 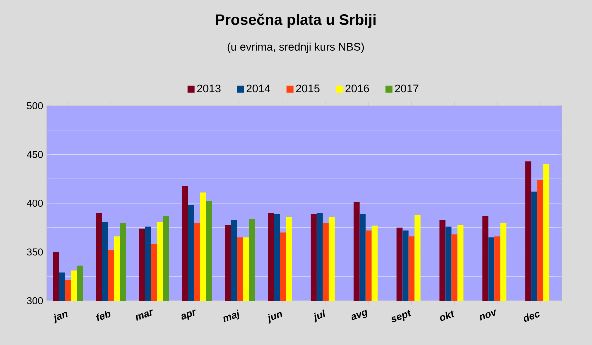 I want to click on y-tick-label: 350, so click(x=35, y=252).